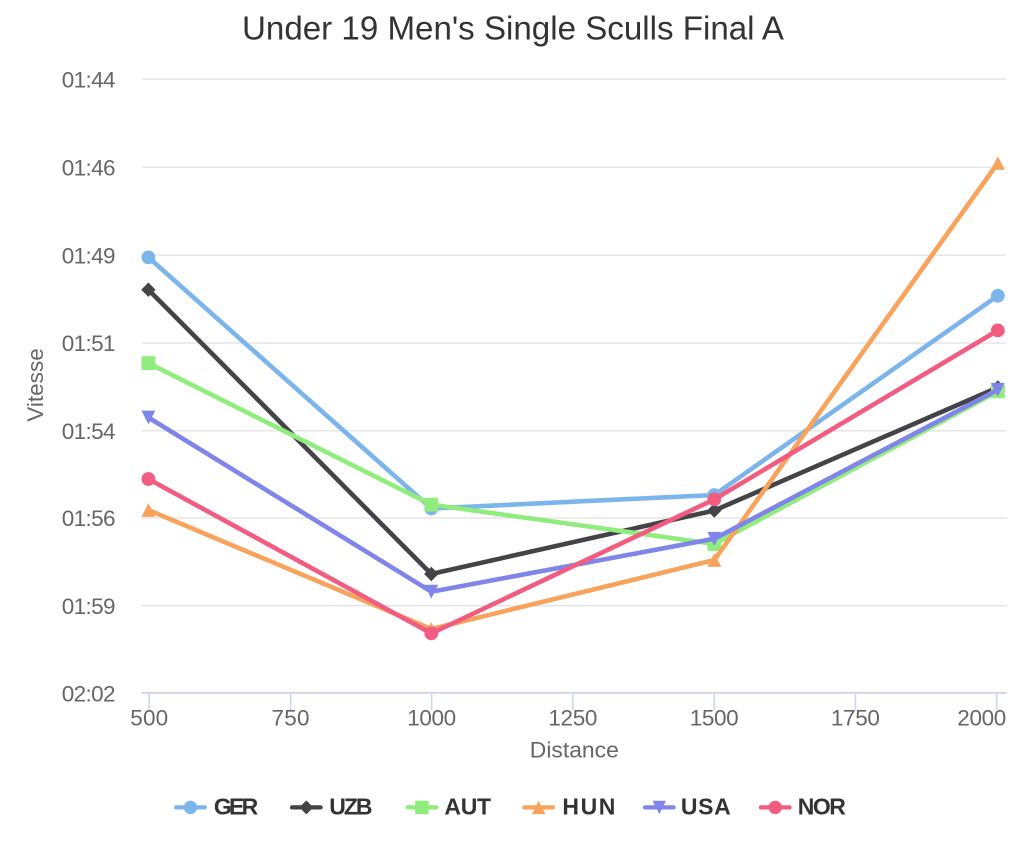  What do you see at coordinates (572, 718) in the screenshot?
I see `svg-text: 1250` at bounding box center [572, 718].